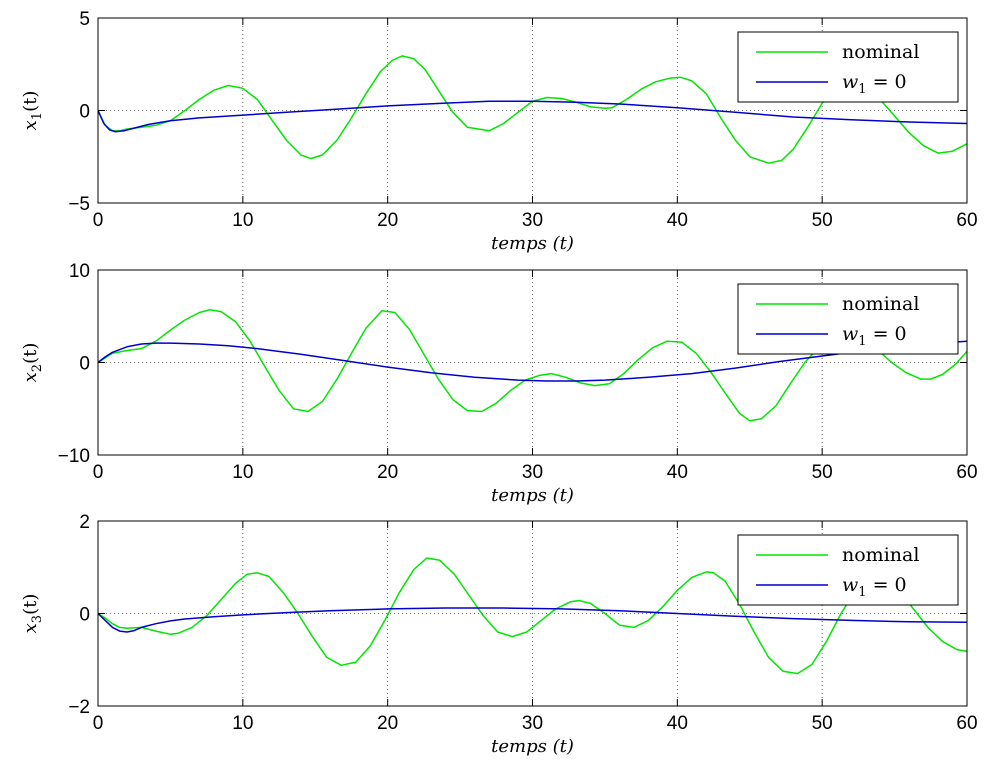 The width and height of the screenshot is (985, 780). What do you see at coordinates (32, 614) in the screenshot?
I see `y-axis-label: x3(t)` at bounding box center [32, 614].